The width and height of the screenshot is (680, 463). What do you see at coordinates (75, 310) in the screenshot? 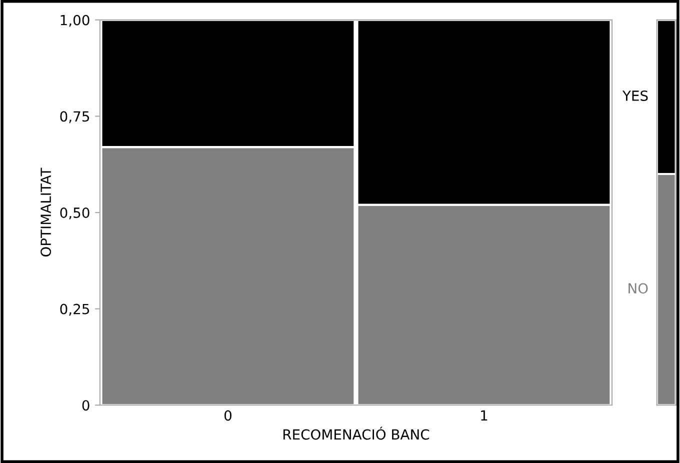
I see `y-tick-label: 0,25` at bounding box center [75, 310].